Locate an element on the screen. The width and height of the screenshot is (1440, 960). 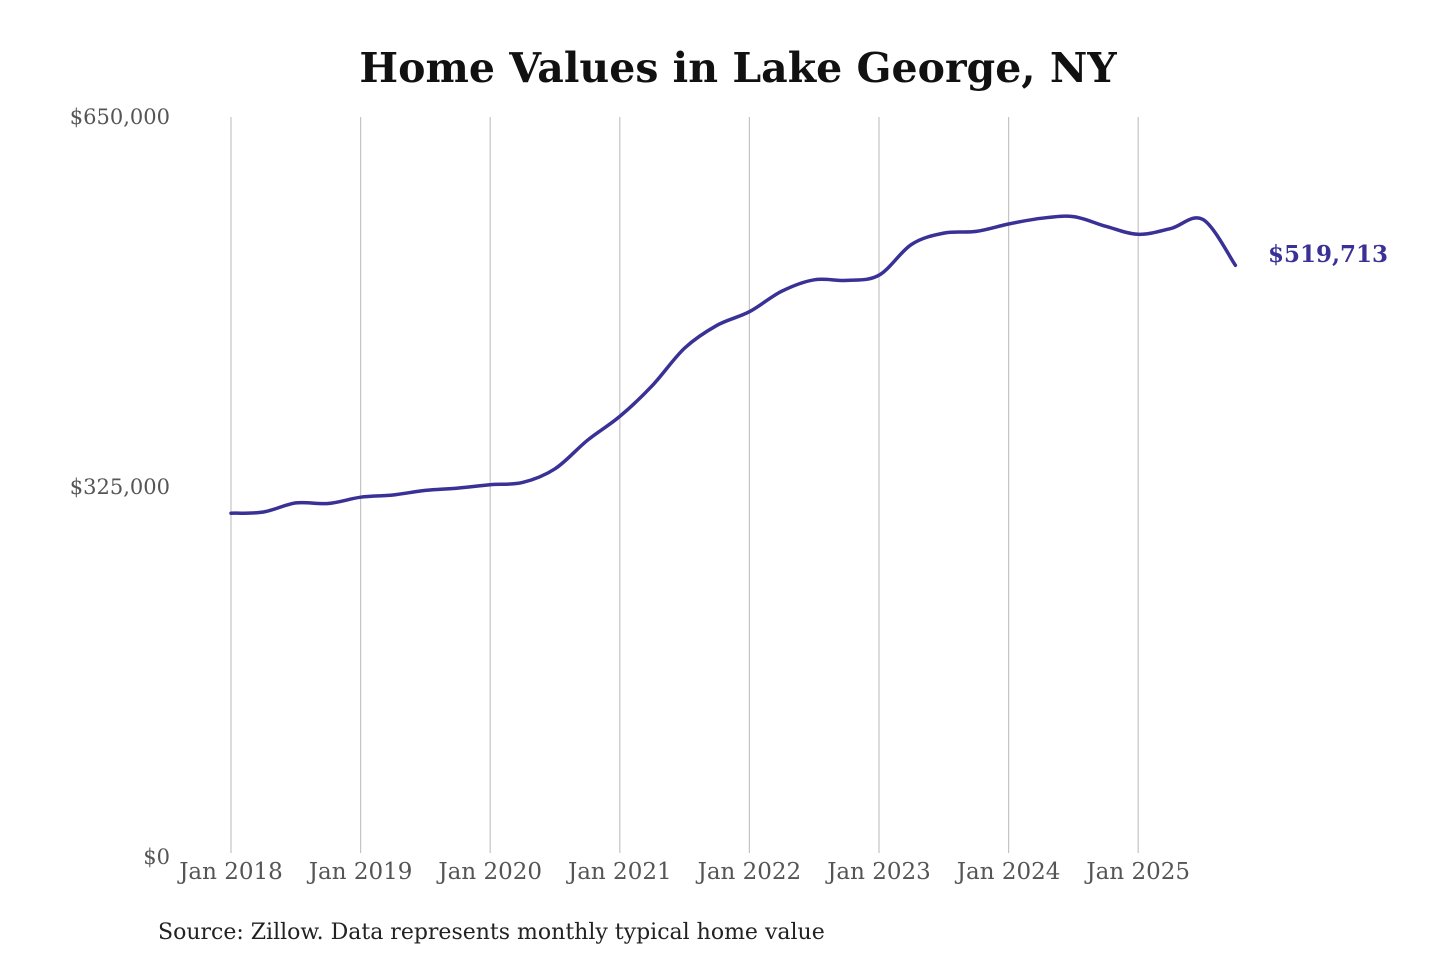
y-axis-ticks: $0 $325,000 $650,000 is located at coordinates (120, 487).